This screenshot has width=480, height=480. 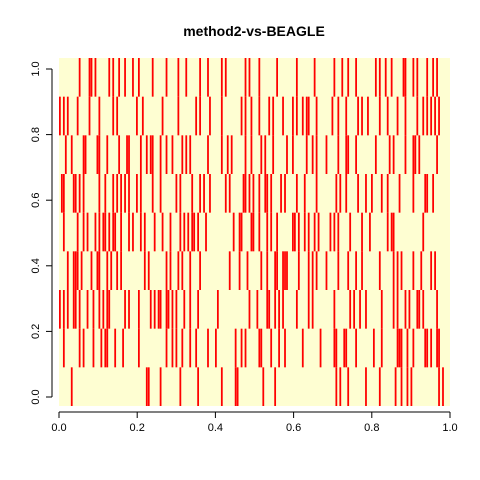 What do you see at coordinates (137, 428) in the screenshot?
I see `x-tick-label: 0.2` at bounding box center [137, 428].